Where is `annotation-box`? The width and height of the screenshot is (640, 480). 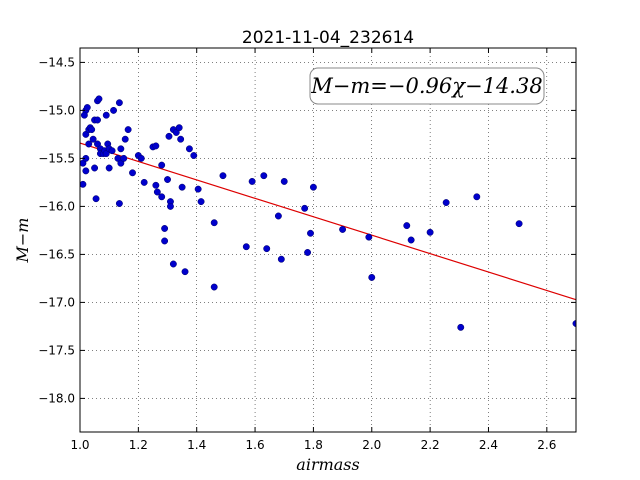 annotation-box is located at coordinates (427, 86).